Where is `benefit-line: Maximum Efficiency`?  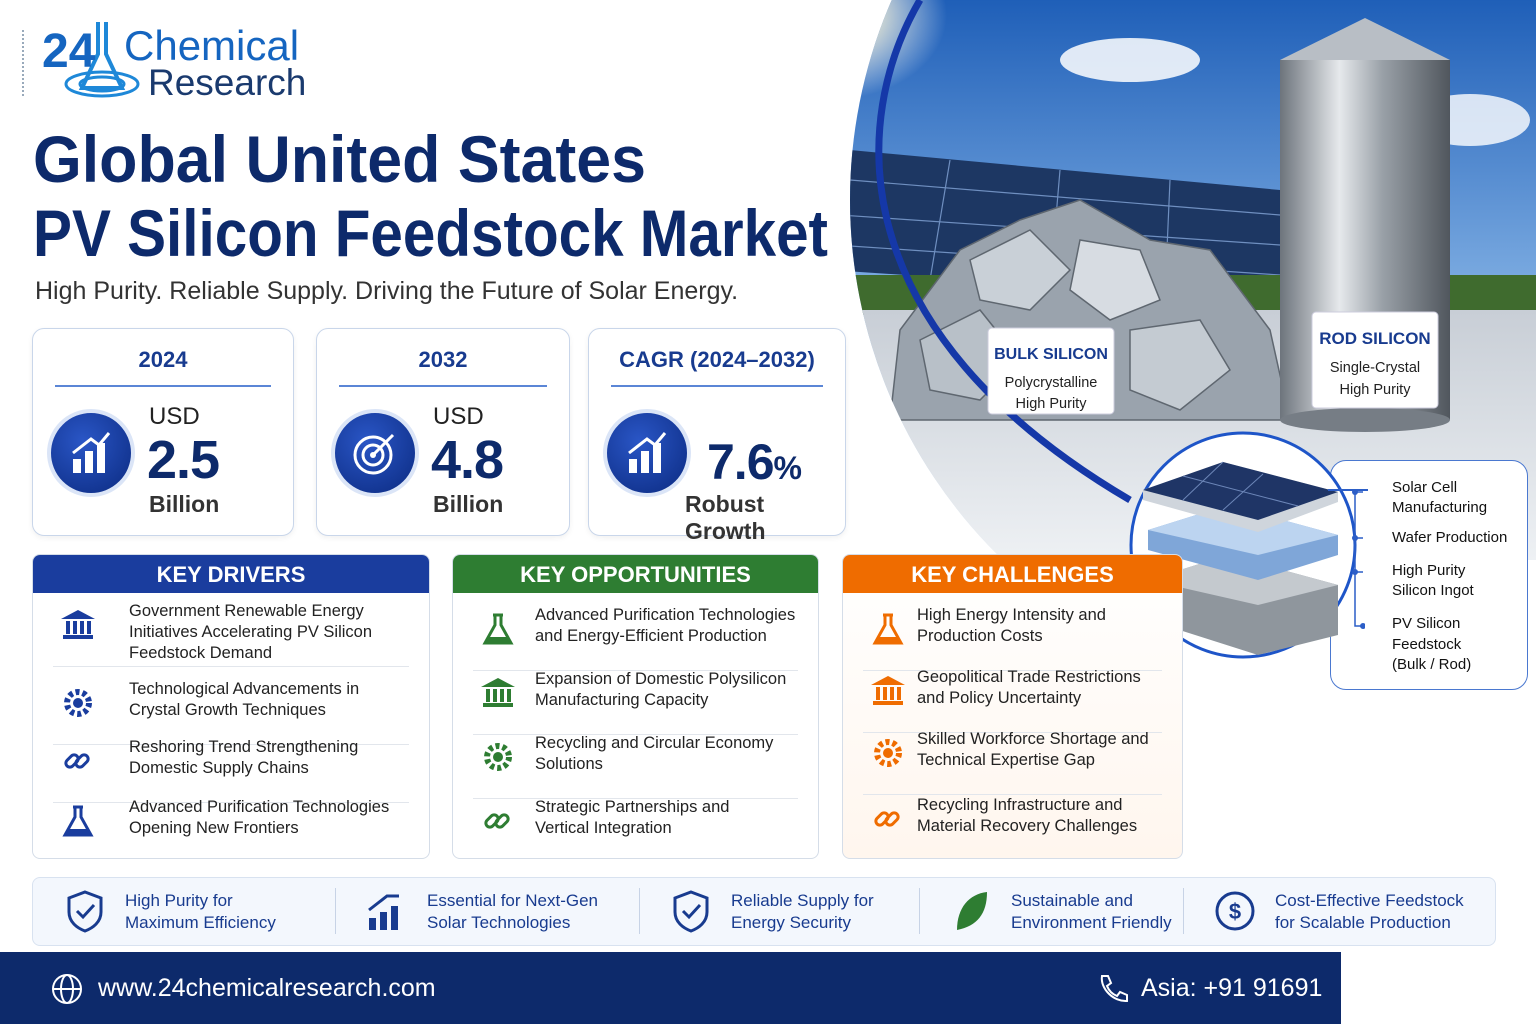
benefit-line: Maximum Efficiency is located at coordinates (200, 922).